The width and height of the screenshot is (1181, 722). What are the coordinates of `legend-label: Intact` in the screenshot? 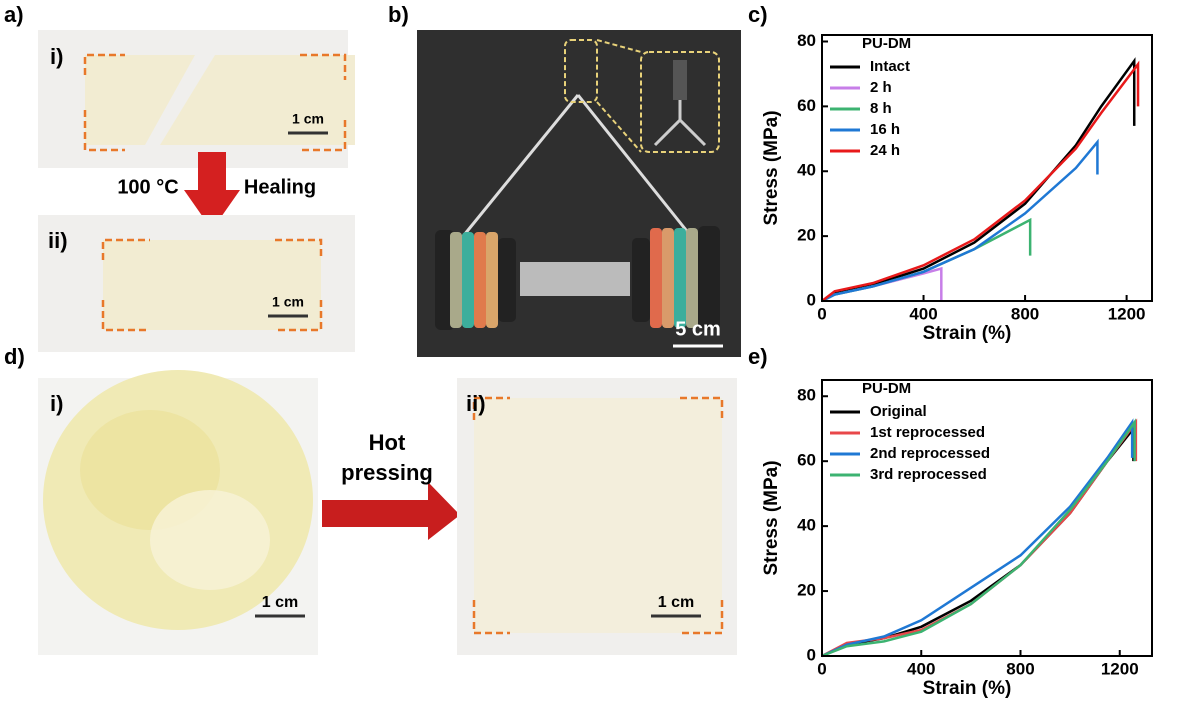 It's located at (890, 66).